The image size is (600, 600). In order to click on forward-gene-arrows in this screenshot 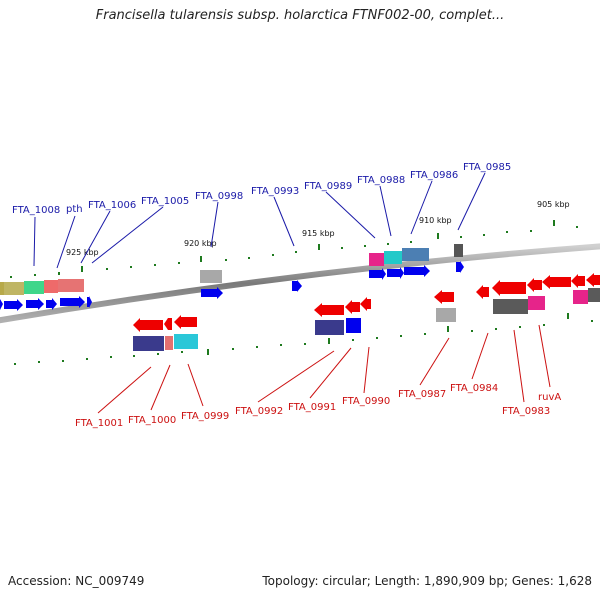, I will do `click(232, 286)`.